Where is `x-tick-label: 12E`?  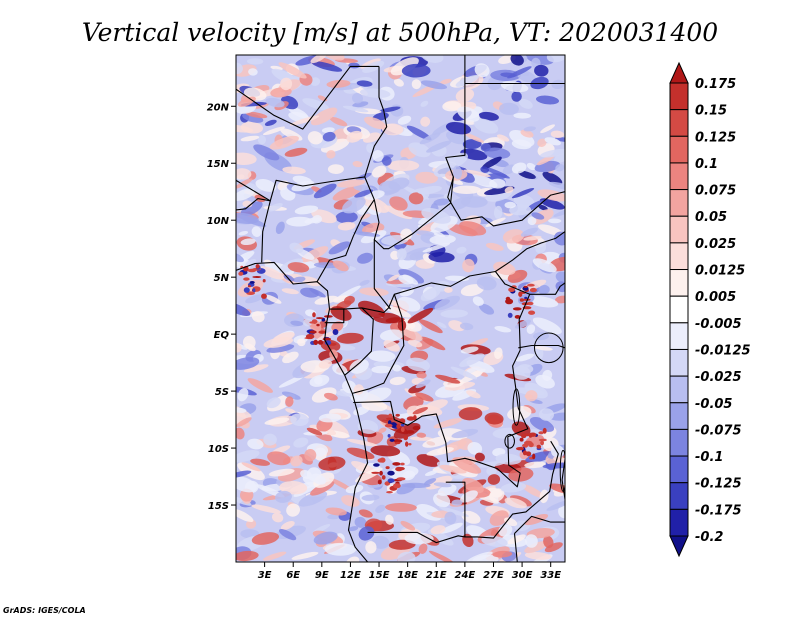 x-tick-label: 12E is located at coordinates (350, 575).